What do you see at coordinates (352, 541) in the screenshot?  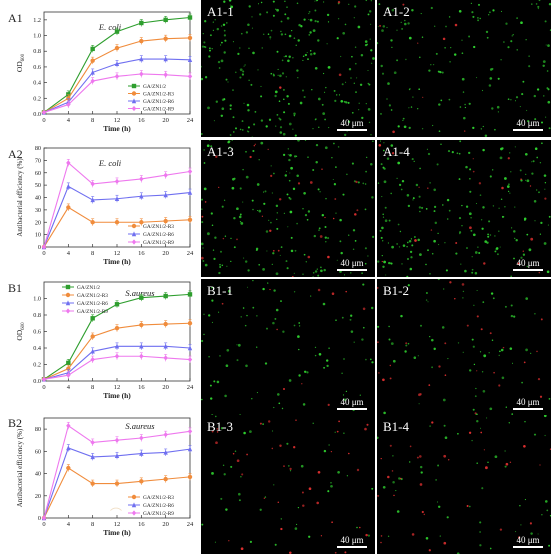 I see `scale-bar: 40 μm` at bounding box center [352, 541].